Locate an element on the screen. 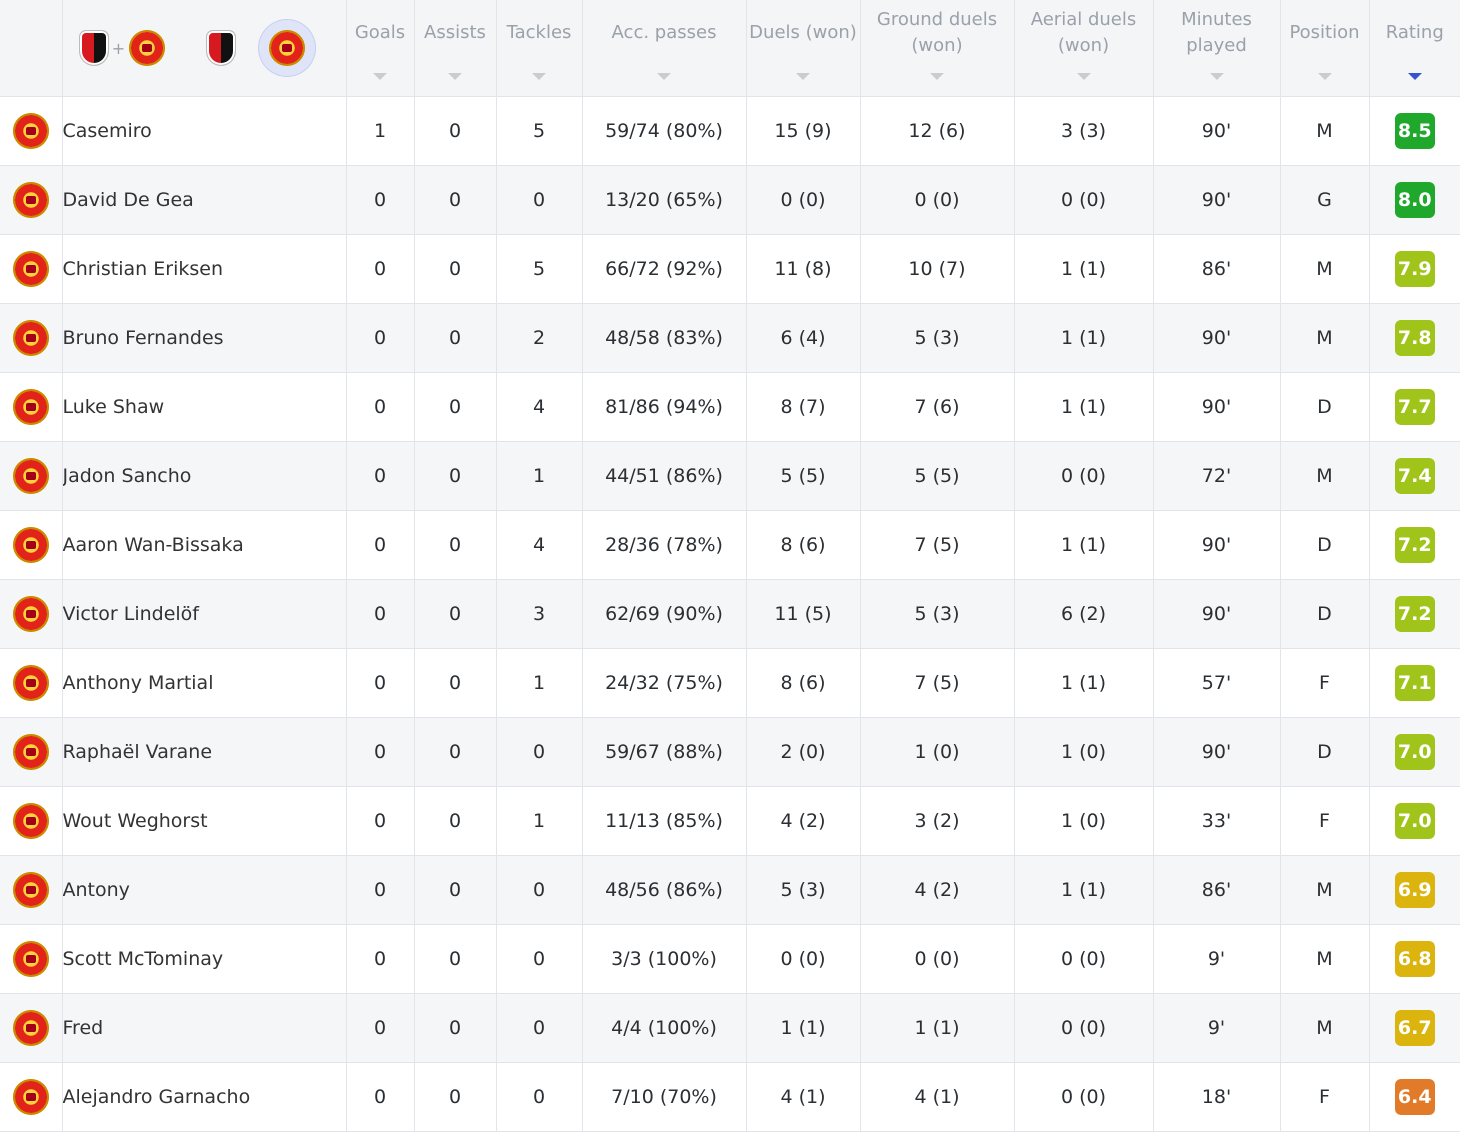  afc-bournemouth-crest-icon is located at coordinates (94, 48).